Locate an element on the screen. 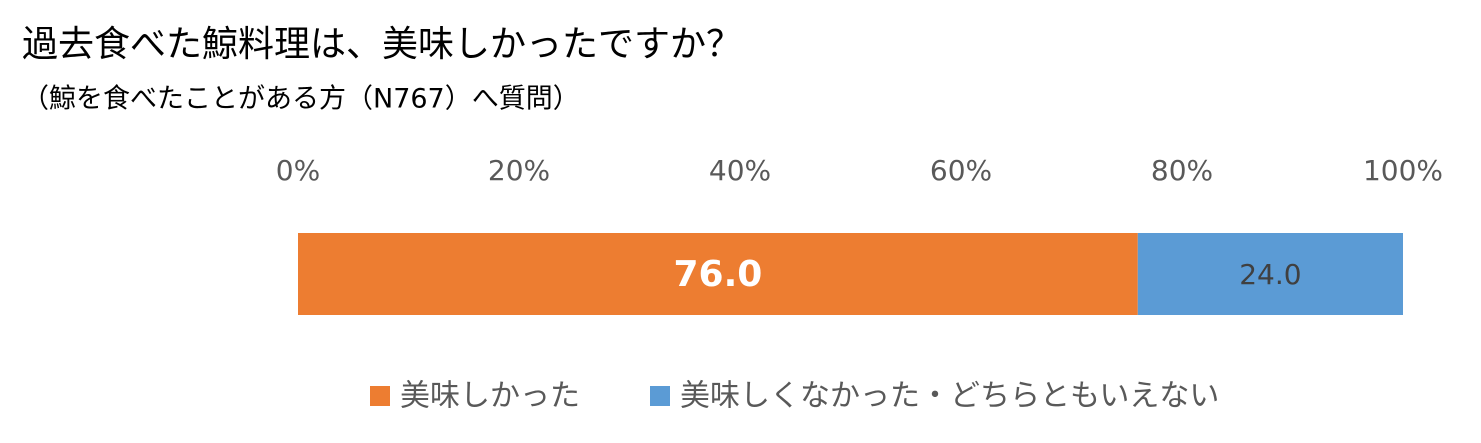 The width and height of the screenshot is (1481, 443). chart-subtitle: （鯨を食べたことがある方（N767）へ質問） is located at coordinates (301, 99).